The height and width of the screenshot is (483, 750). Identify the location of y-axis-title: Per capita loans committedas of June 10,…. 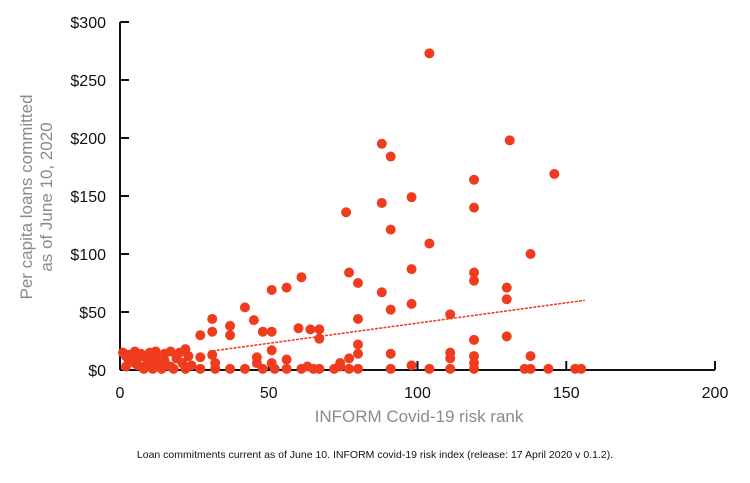
(36, 196).